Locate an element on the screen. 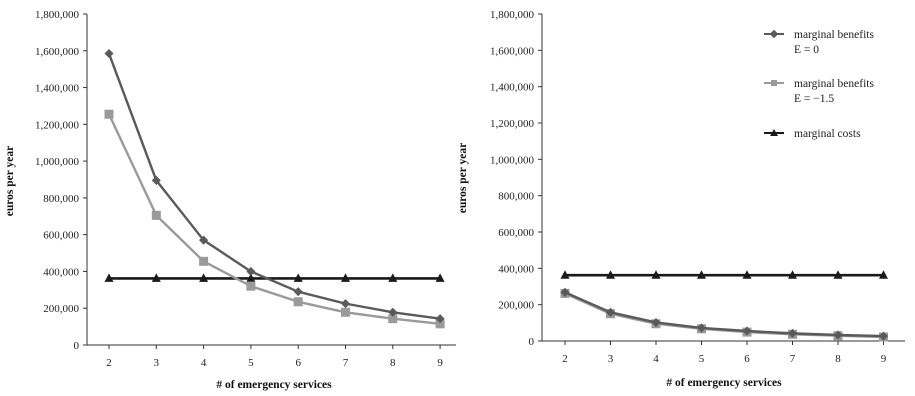 The image size is (915, 396). right-y-tick-label: 1,200,000 is located at coordinates (512, 124).